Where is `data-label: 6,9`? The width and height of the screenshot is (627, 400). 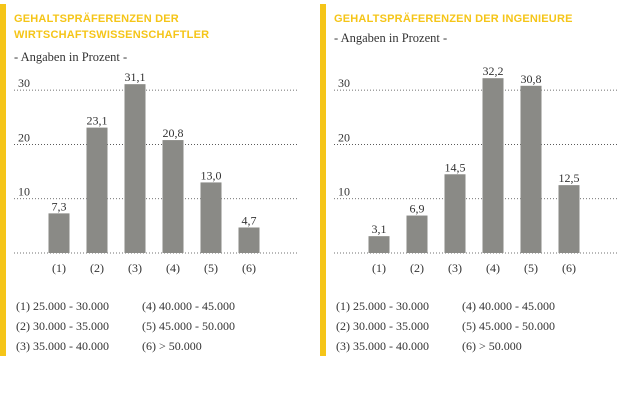 data-label: 6,9 is located at coordinates (417, 209).